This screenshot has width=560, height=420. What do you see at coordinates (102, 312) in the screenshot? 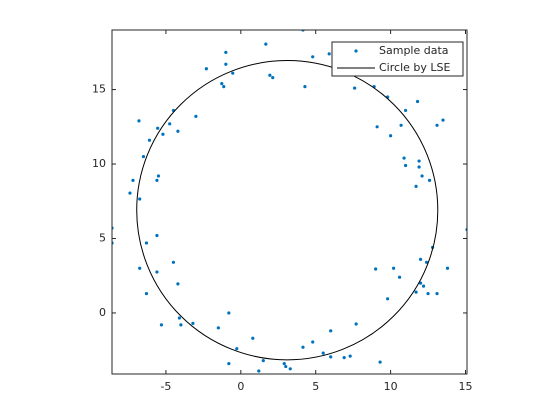
I see `y-tick-label: 0` at bounding box center [102, 312].